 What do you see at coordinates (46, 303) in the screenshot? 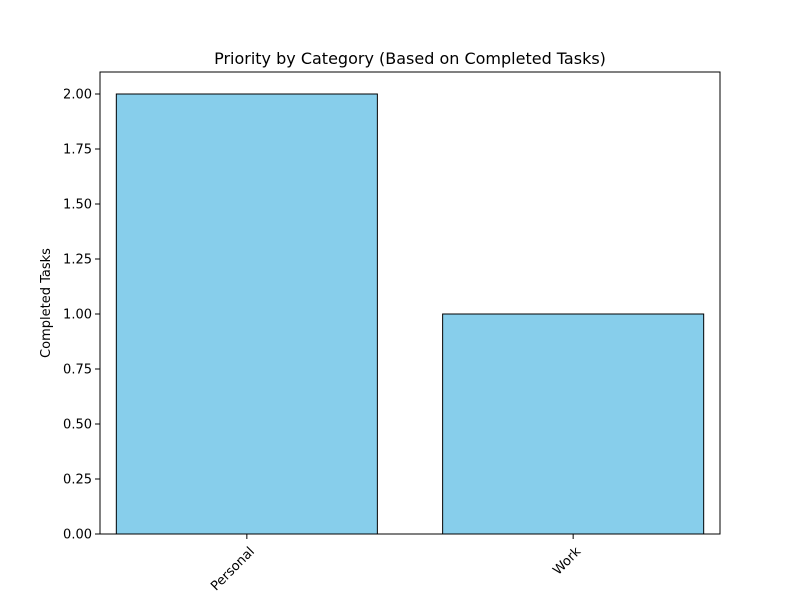
I see `y-axis-label: Completed Tasks` at bounding box center [46, 303].